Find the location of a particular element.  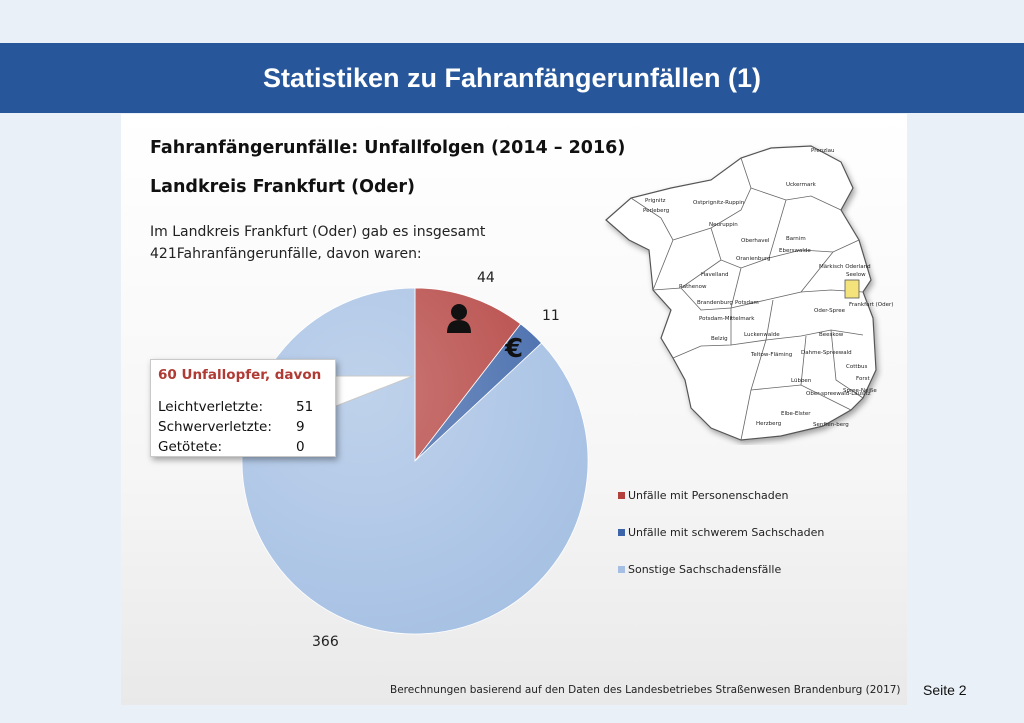

legend-item-schwerer-sachschaden: Unfälle mit schwerem Sachschaden is located at coordinates (721, 532).